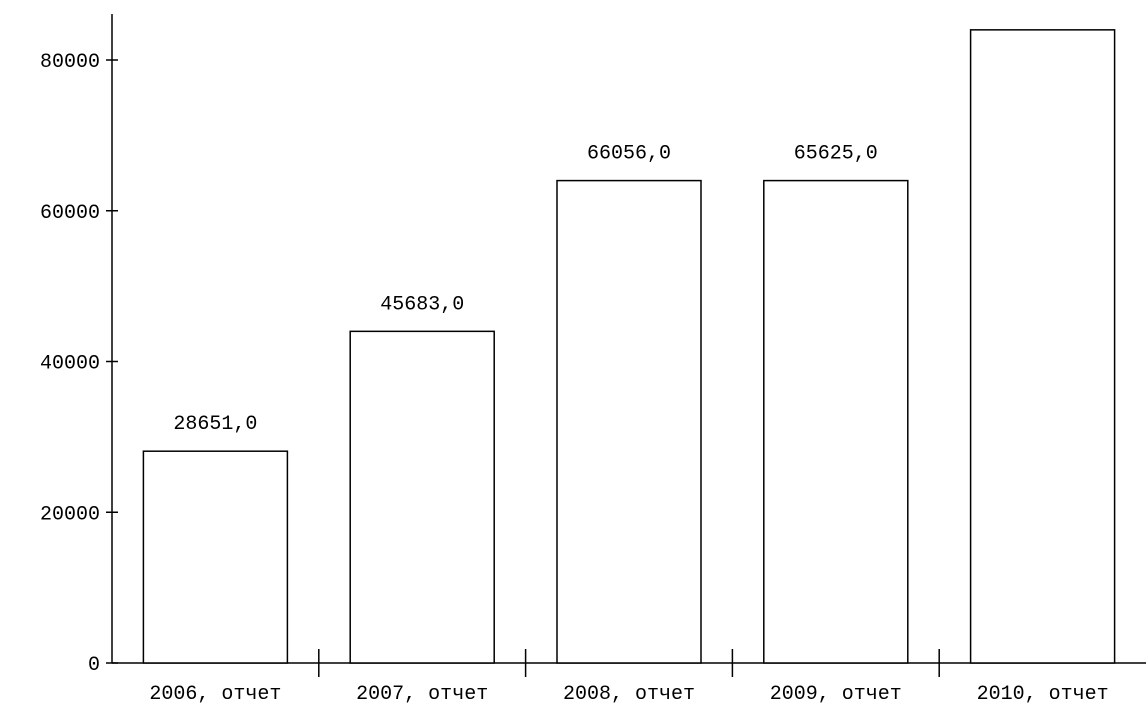 The image size is (1146, 707). I want to click on data-label: 66056,0, so click(629, 154).